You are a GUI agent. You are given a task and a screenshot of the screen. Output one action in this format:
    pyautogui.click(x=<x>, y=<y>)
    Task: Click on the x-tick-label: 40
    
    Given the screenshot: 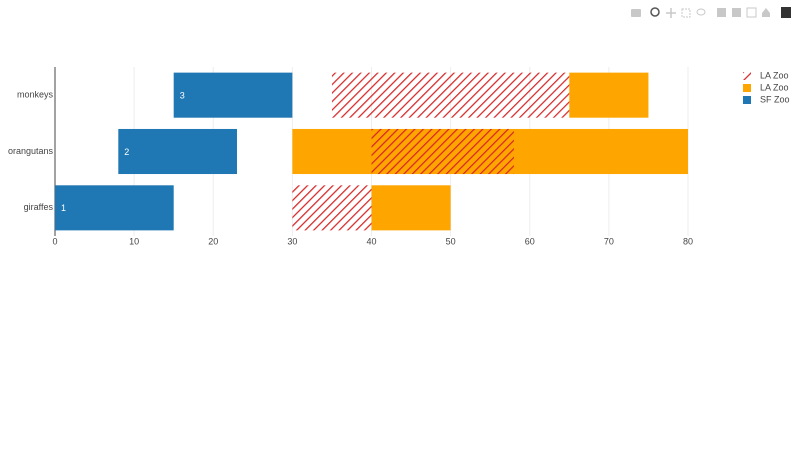 What is the action you would take?
    pyautogui.click(x=371, y=241)
    